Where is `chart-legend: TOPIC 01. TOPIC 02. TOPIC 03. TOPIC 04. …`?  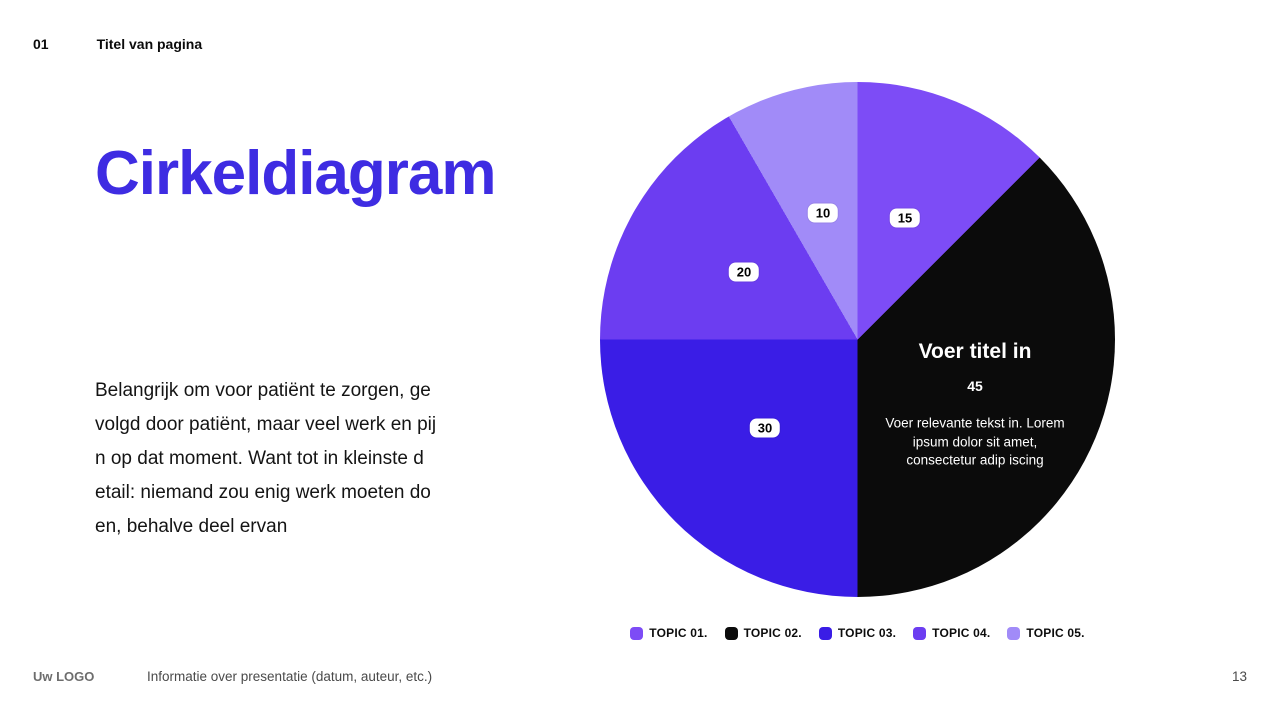
chart-legend: TOPIC 01. TOPIC 02. TOPIC 03. TOPIC 04. … is located at coordinates (857, 633).